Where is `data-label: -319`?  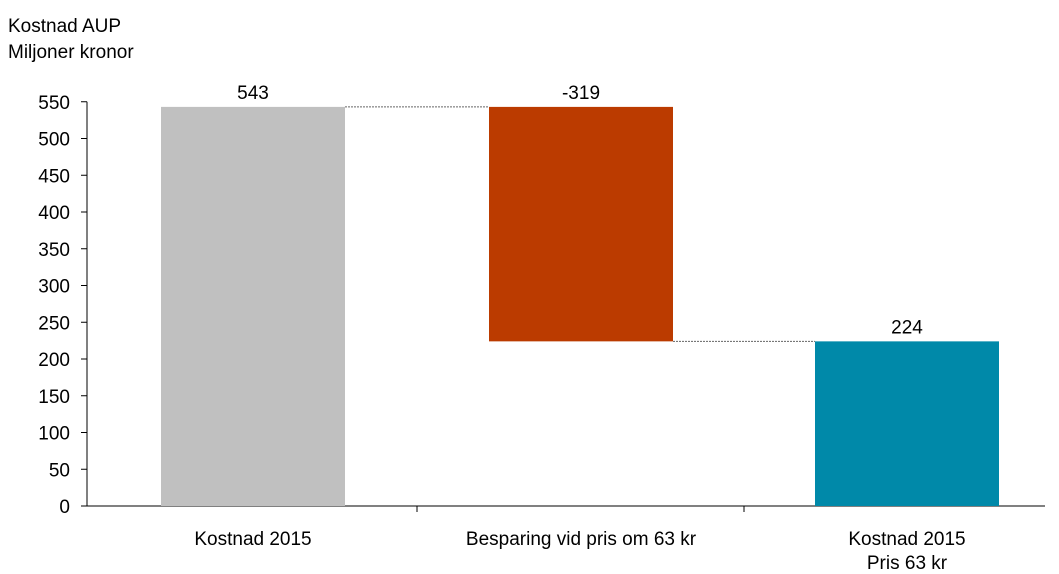
data-label: -319 is located at coordinates (581, 93).